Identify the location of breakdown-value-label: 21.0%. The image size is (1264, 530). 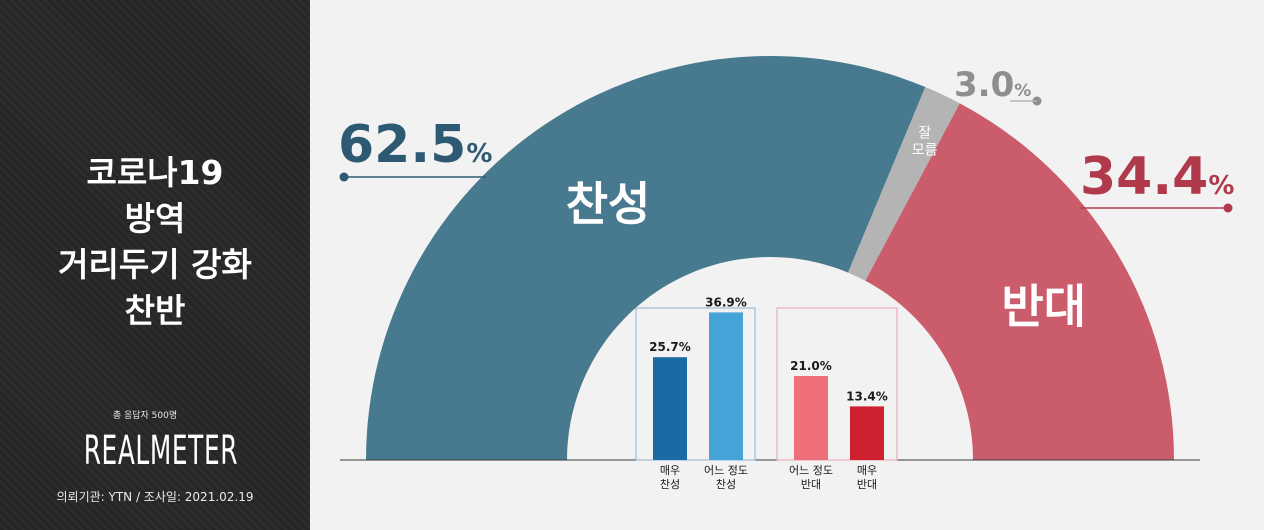
(811, 366).